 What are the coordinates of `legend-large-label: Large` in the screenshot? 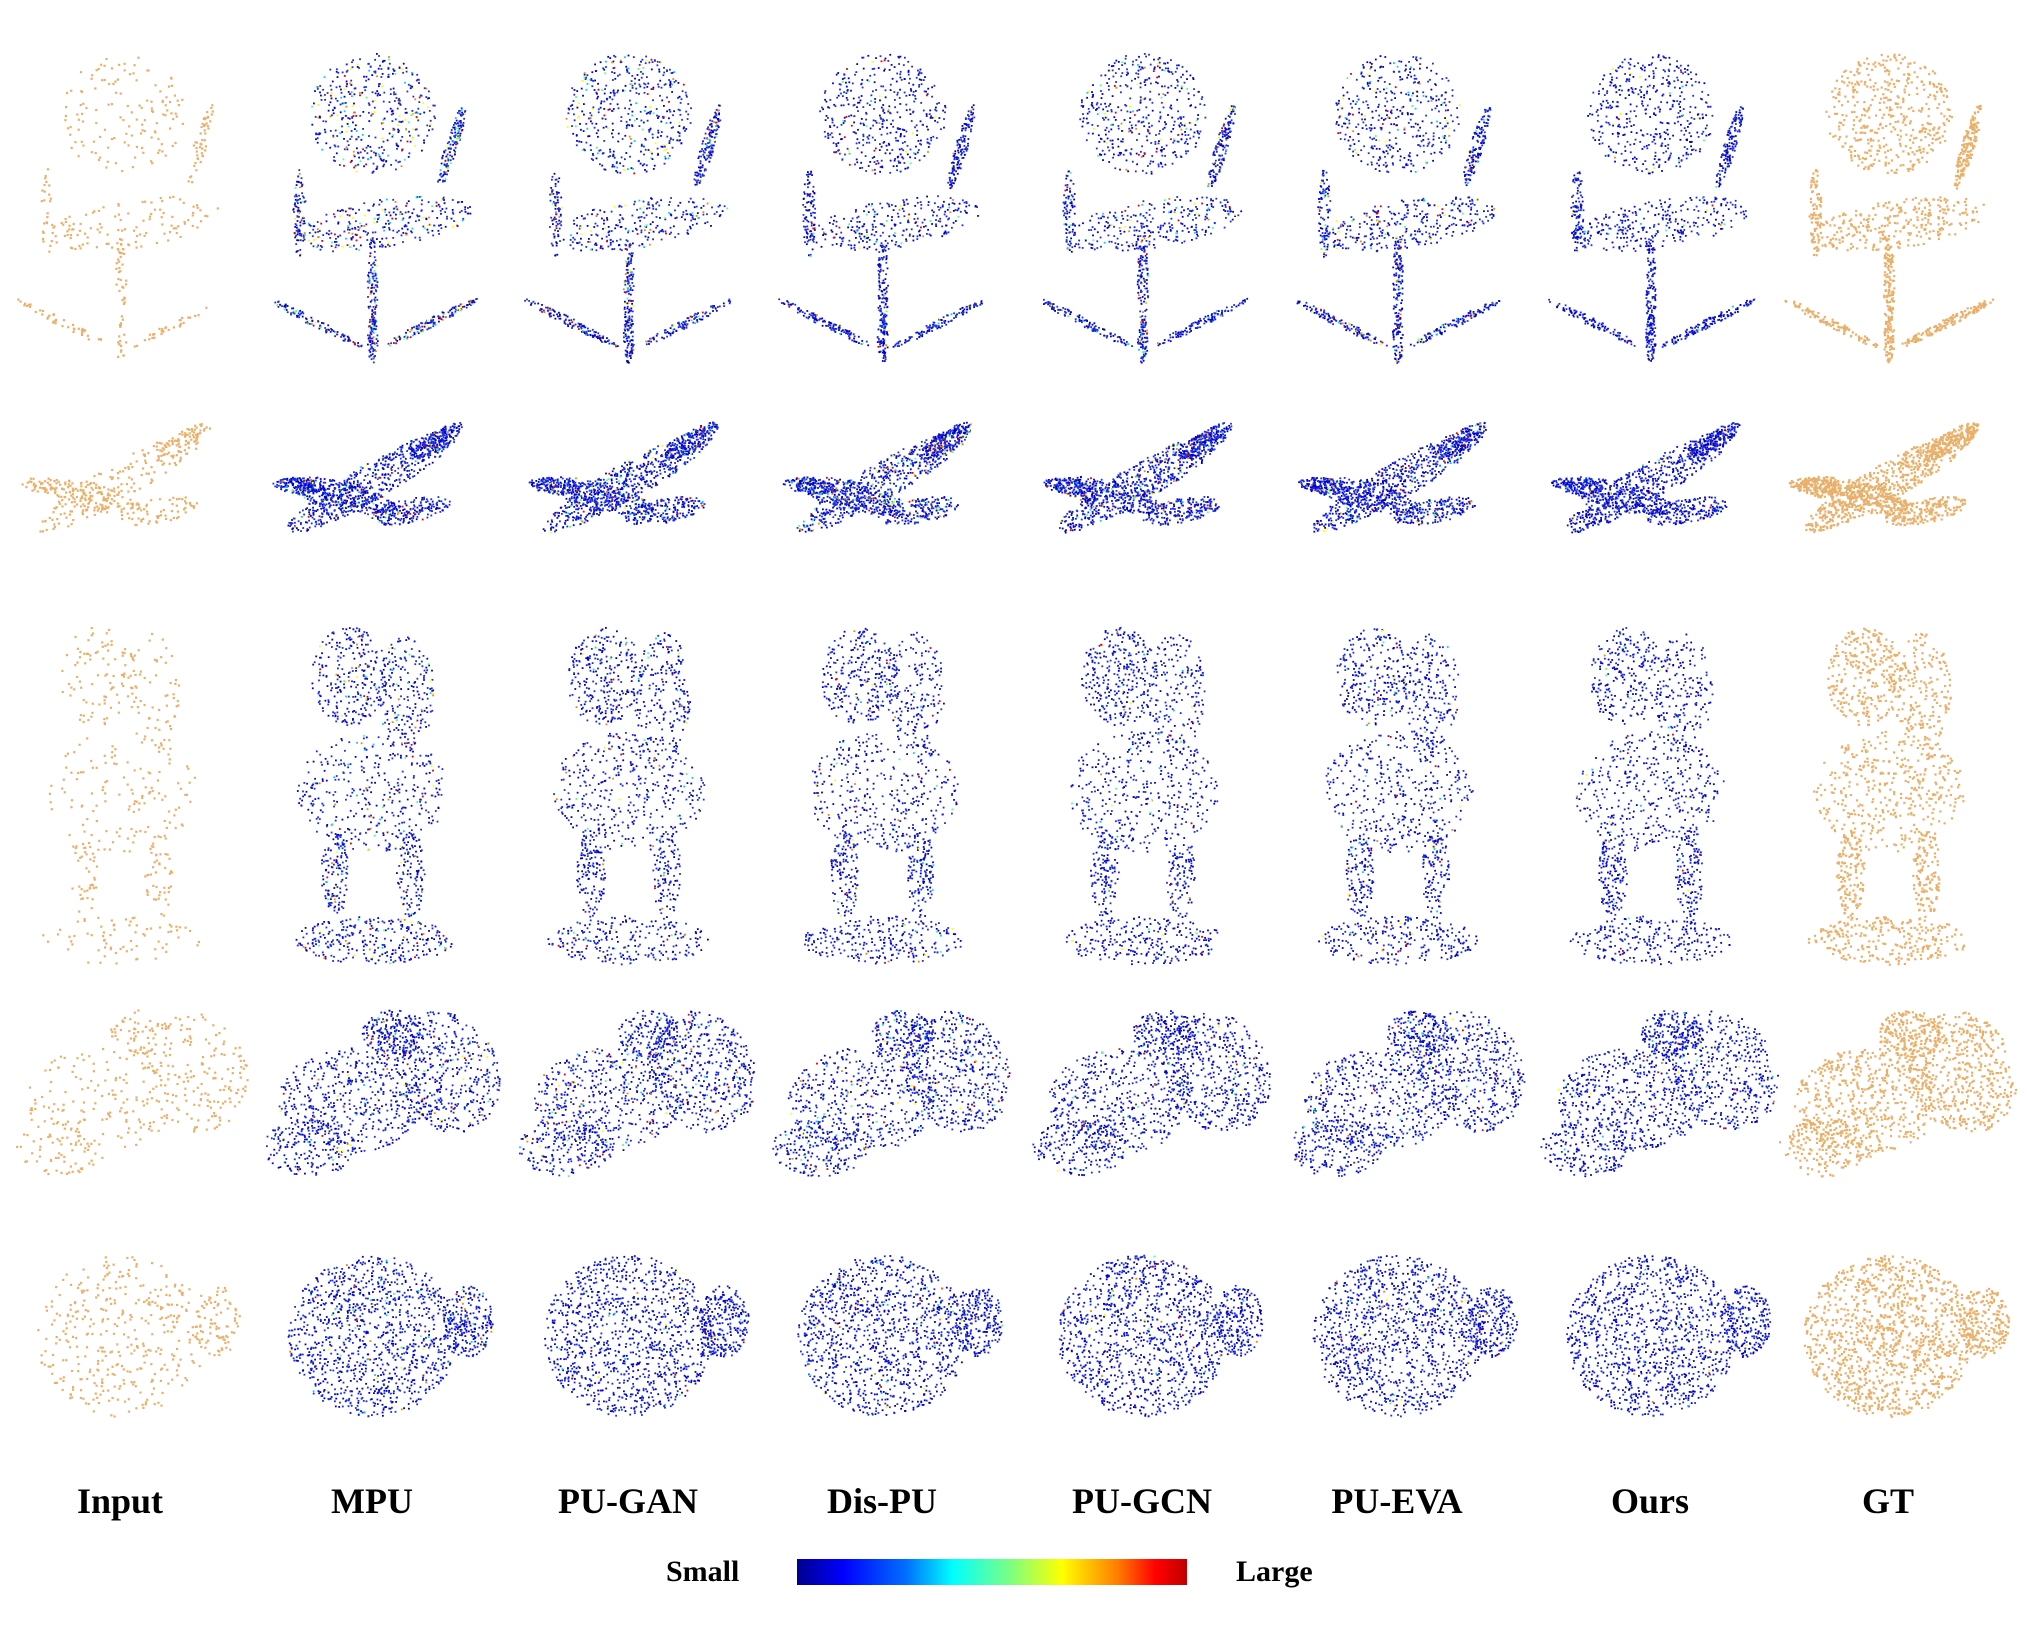 It's located at (1274, 1572).